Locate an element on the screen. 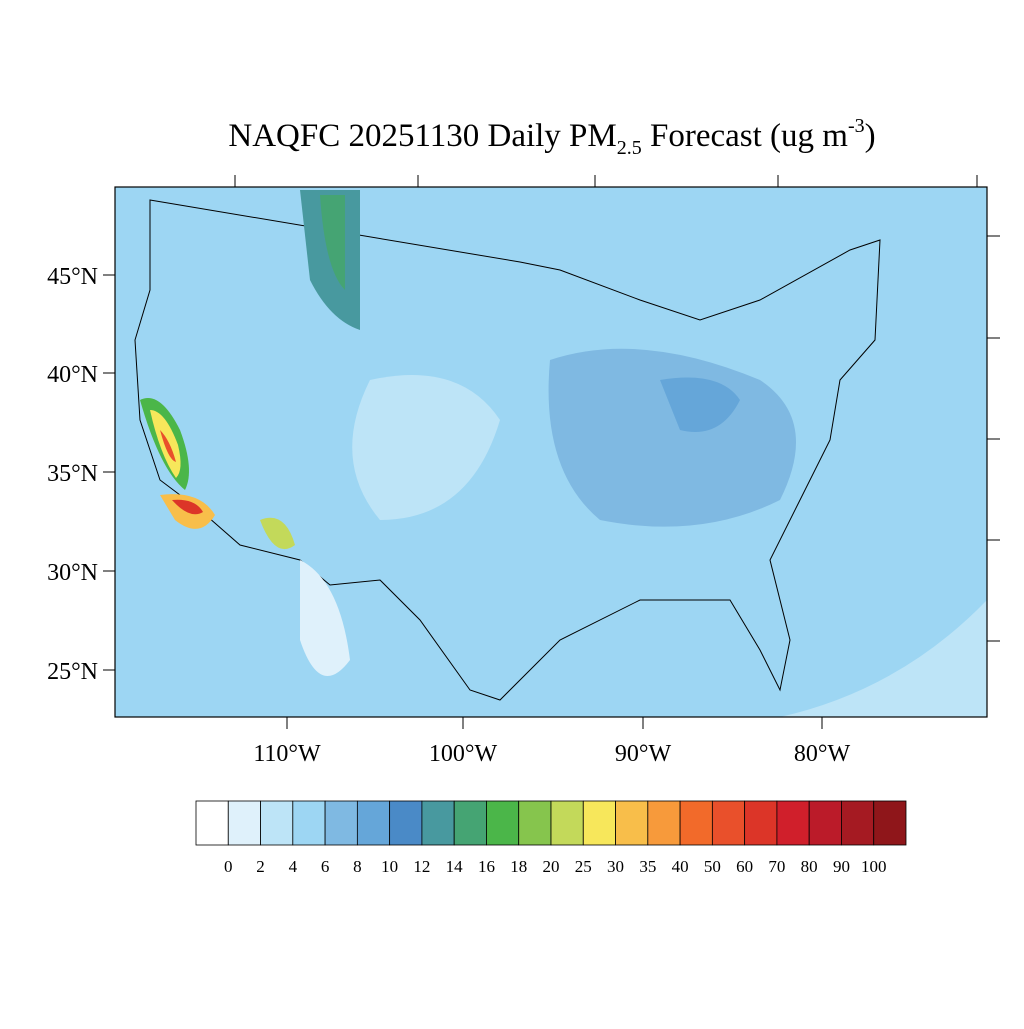 The width and height of the screenshot is (1024, 1029). colorbar-label: 6 is located at coordinates (325, 866).